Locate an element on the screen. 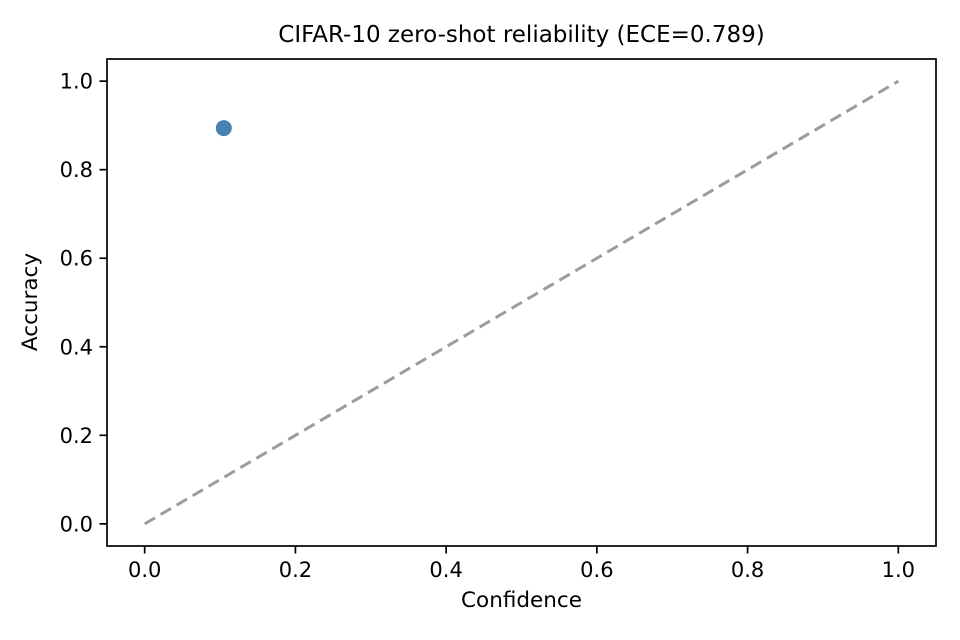 This screenshot has width=960, height=640. x-tick-label: 1.0 is located at coordinates (898, 570).